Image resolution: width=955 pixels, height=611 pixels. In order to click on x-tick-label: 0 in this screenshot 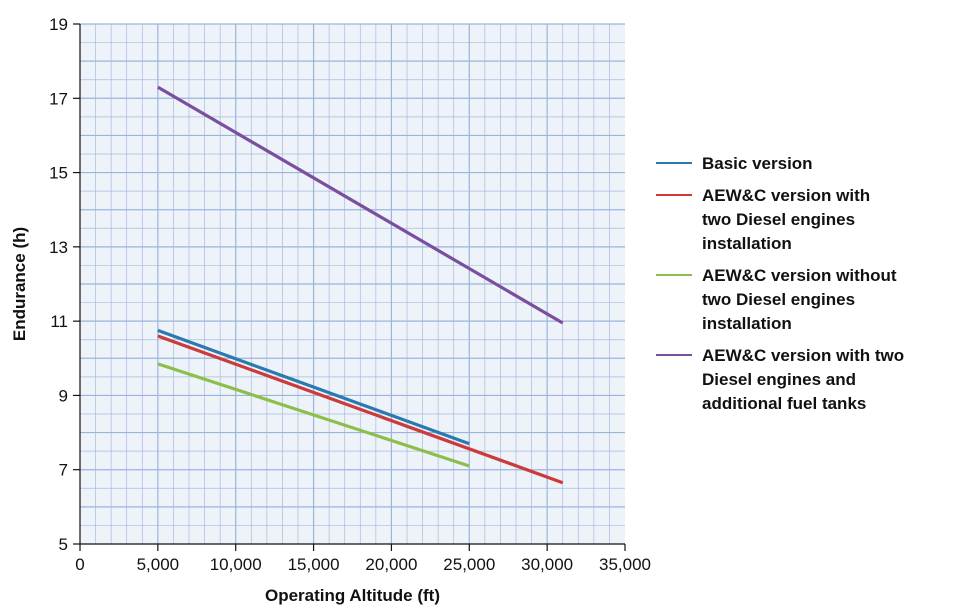, I will do `click(79, 564)`.